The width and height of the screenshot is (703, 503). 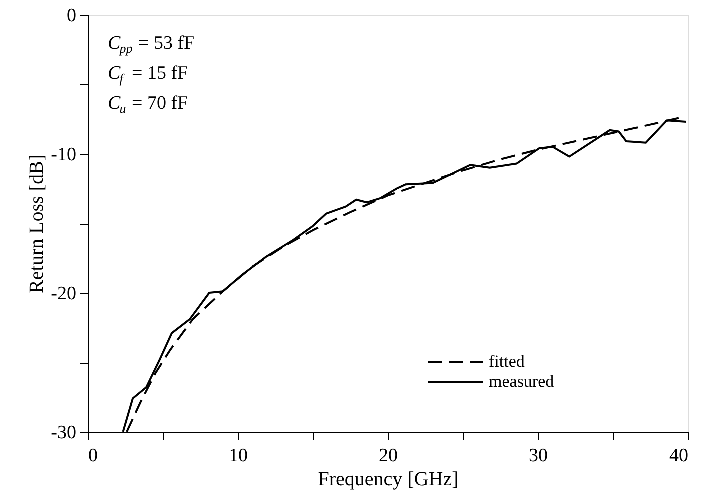 I want to click on y-axis-title: Return Loss [dB], so click(x=37, y=224).